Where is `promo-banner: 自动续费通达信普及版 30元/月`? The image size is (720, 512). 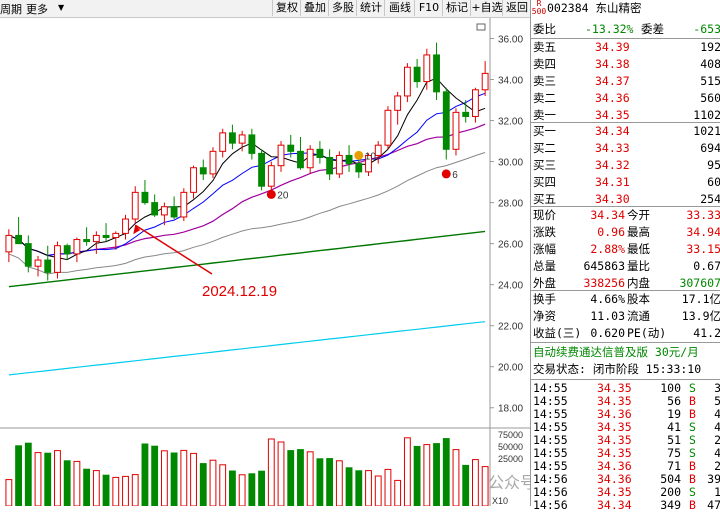
promo-banner: 自动续费通达信普及版 30元/月 is located at coordinates (625, 352).